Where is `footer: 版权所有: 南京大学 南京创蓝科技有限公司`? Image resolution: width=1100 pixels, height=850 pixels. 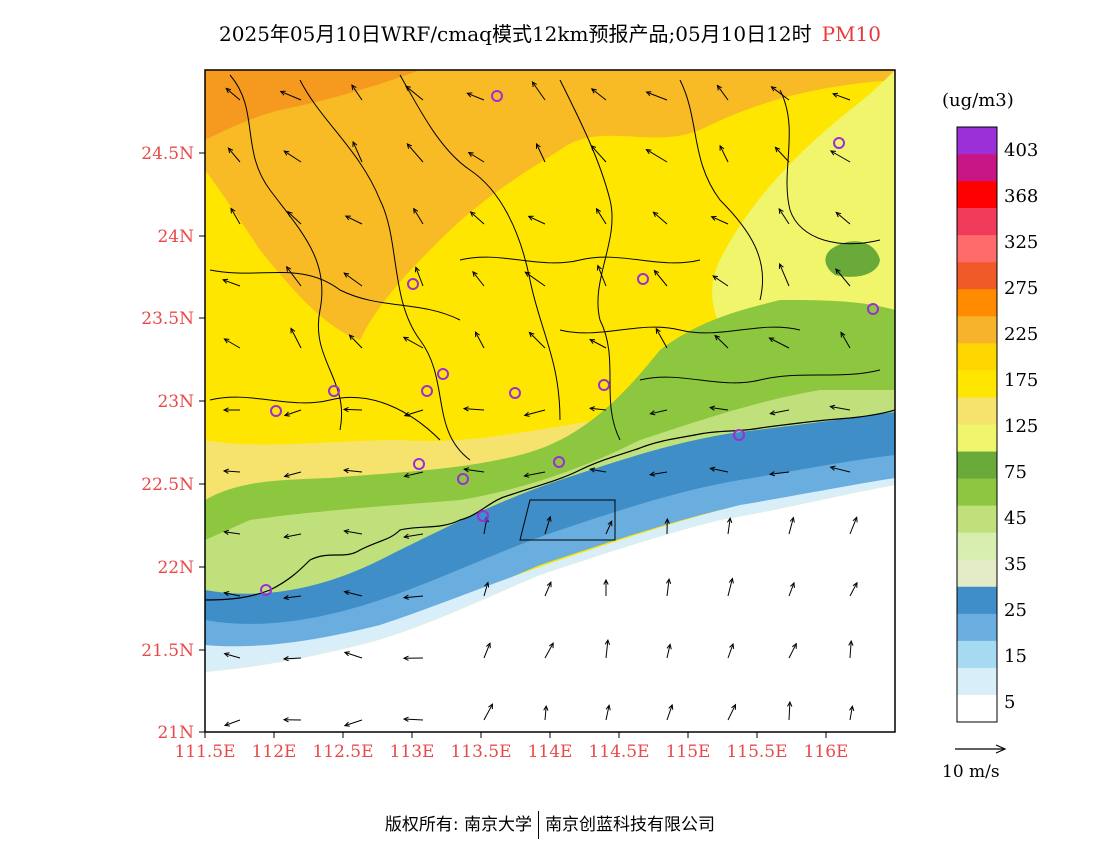 footer: 版权所有: 南京大学 南京创蓝科技有限公司 is located at coordinates (550, 824).